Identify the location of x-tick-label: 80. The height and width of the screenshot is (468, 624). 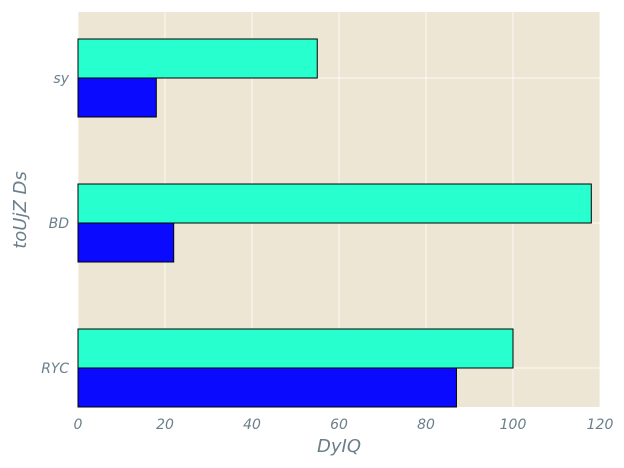
(426, 425).